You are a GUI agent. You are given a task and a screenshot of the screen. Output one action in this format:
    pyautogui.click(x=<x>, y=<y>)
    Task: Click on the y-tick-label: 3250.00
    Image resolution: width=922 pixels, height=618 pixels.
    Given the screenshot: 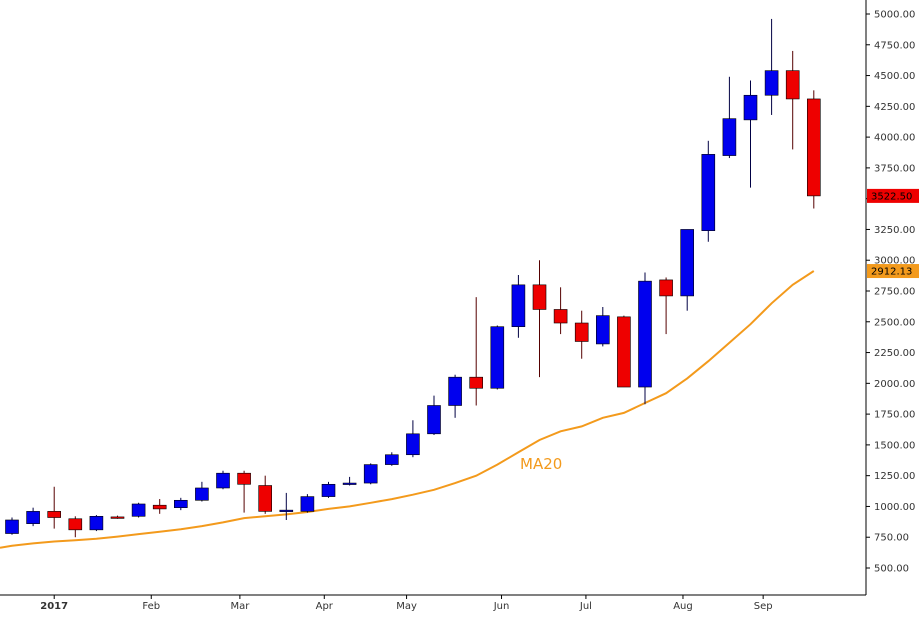 What is the action you would take?
    pyautogui.click(x=894, y=230)
    